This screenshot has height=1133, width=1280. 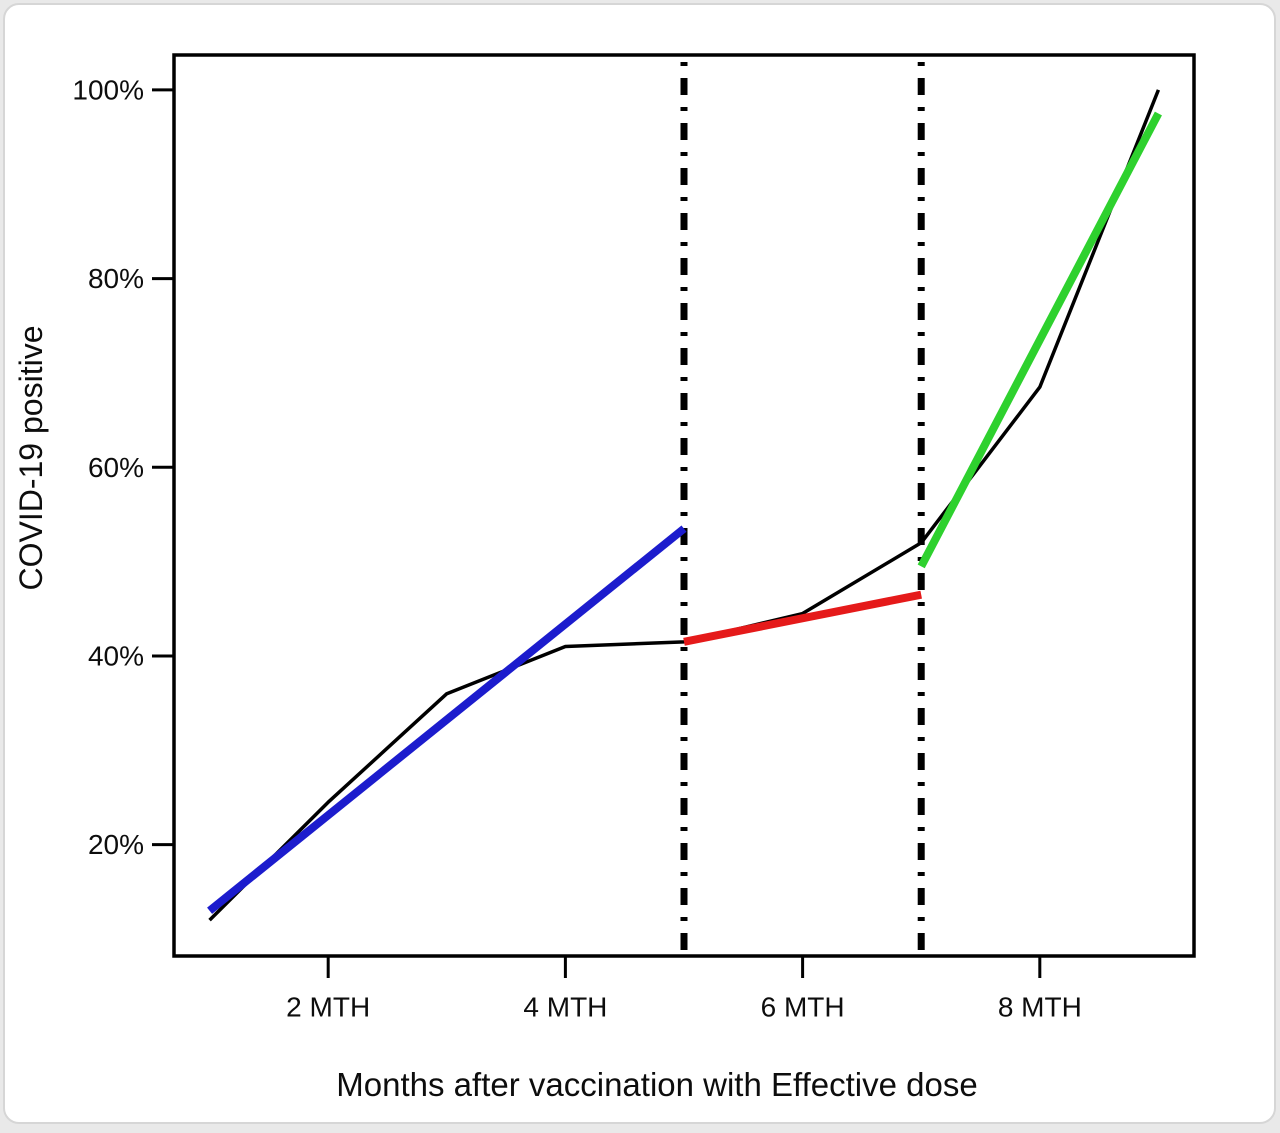 I want to click on series-trend-mid, so click(x=802, y=618).